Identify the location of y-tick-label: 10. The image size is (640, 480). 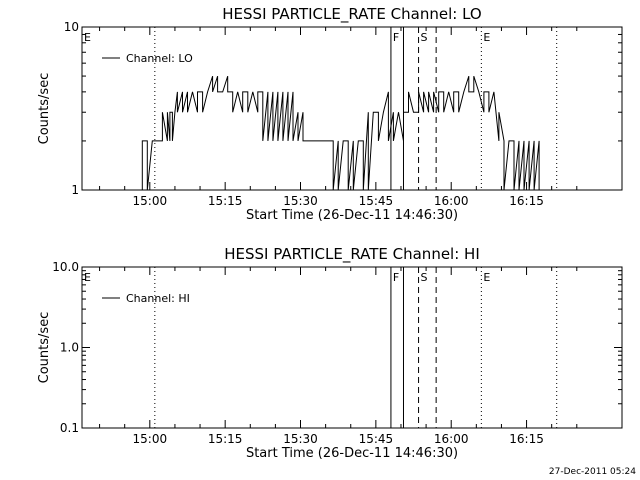
(71, 27).